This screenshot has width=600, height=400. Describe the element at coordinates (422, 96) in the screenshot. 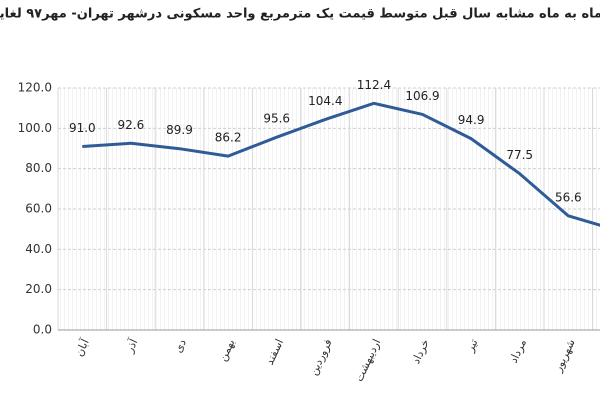

I see `data-label: 106.9` at that location.